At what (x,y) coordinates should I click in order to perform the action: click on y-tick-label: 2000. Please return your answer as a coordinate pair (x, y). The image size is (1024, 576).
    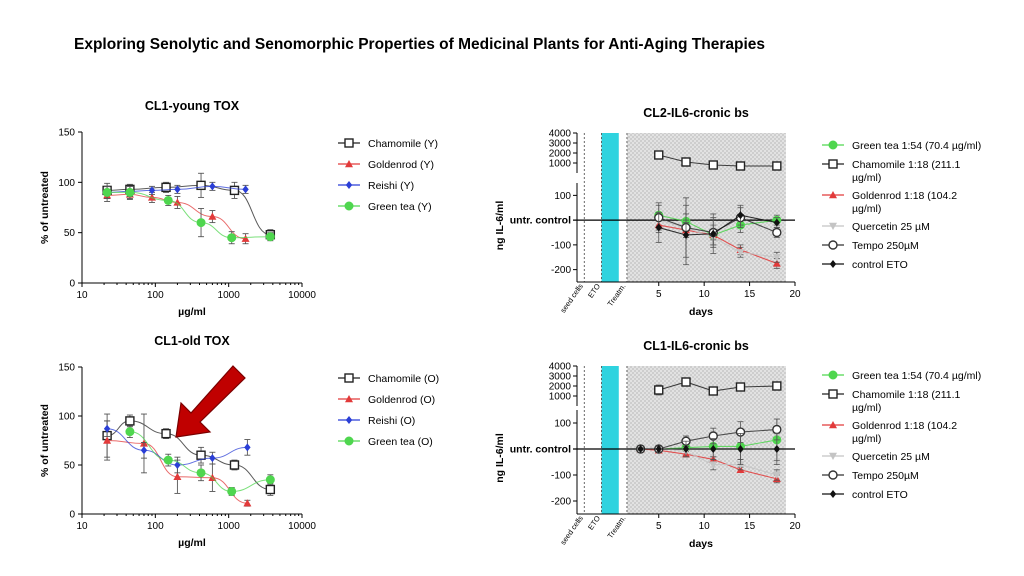
    Looking at the image, I should click on (560, 387).